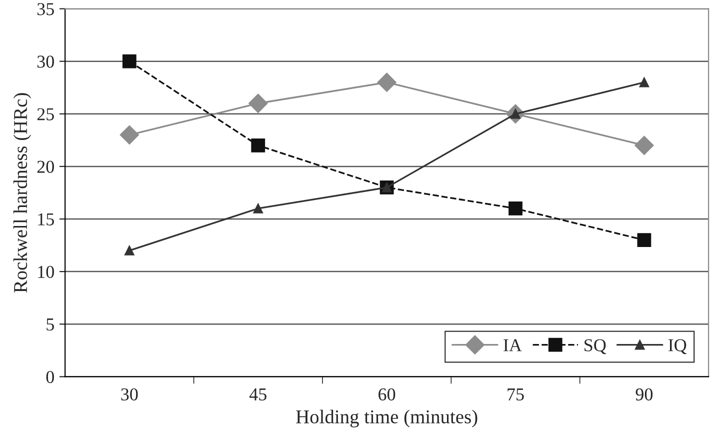 The height and width of the screenshot is (438, 723). What do you see at coordinates (387, 419) in the screenshot?
I see `x-axis-title: Holding time (minutes)` at bounding box center [387, 419].